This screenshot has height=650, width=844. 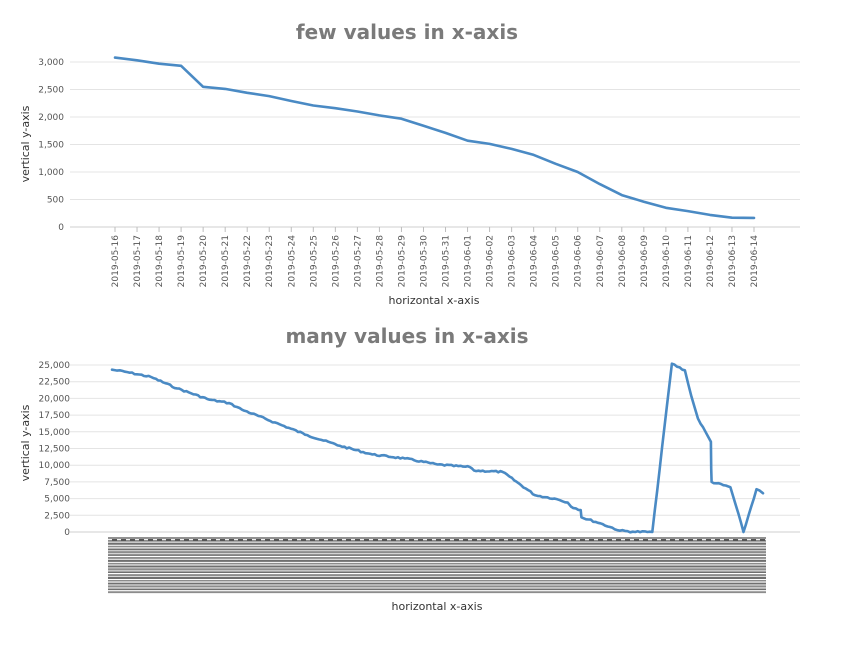 What do you see at coordinates (513, 261) in the screenshot?
I see `x-tick-label: 2019-06-03` at bounding box center [513, 261].